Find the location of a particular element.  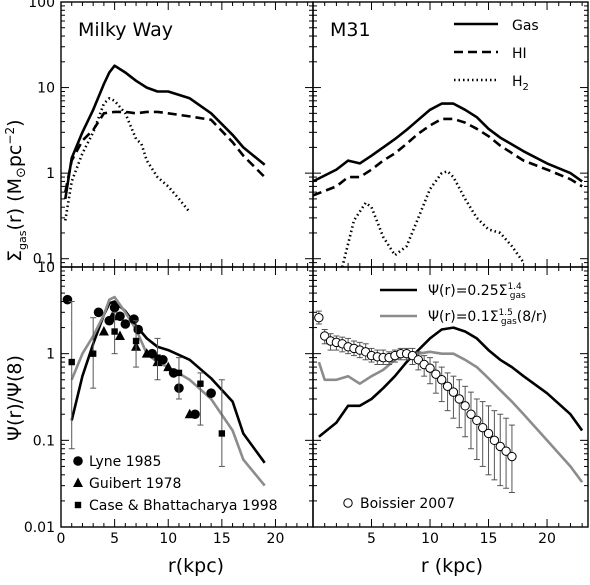

legend-label: Lyne 1985 is located at coordinates (125, 462).